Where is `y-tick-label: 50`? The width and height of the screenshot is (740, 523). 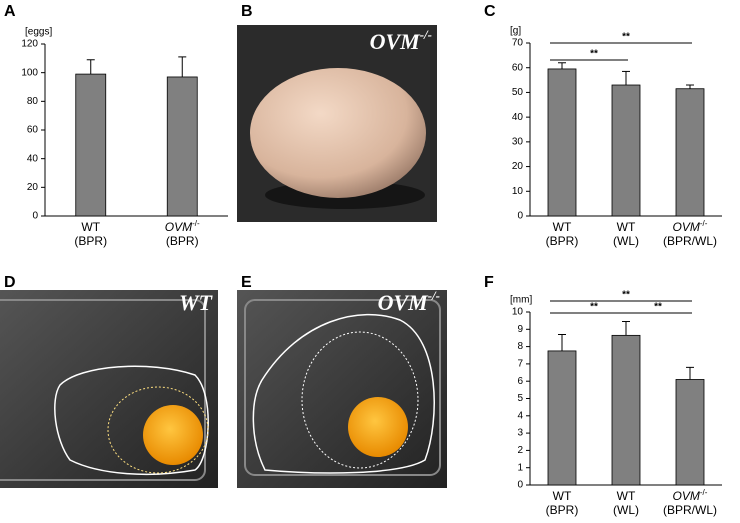 y-tick-label: 50 is located at coordinates (518, 92).